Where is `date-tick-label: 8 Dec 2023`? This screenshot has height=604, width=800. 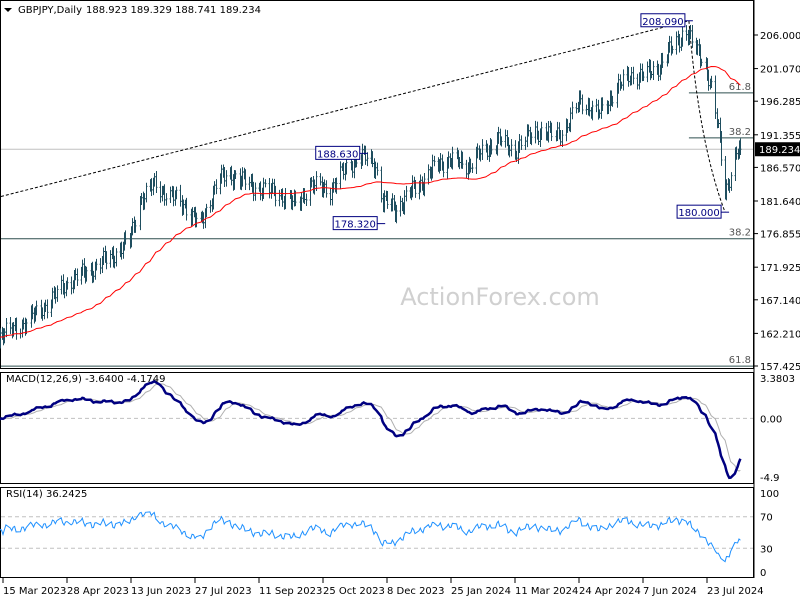 date-tick-label: 8 Dec 2023 is located at coordinates (416, 591).